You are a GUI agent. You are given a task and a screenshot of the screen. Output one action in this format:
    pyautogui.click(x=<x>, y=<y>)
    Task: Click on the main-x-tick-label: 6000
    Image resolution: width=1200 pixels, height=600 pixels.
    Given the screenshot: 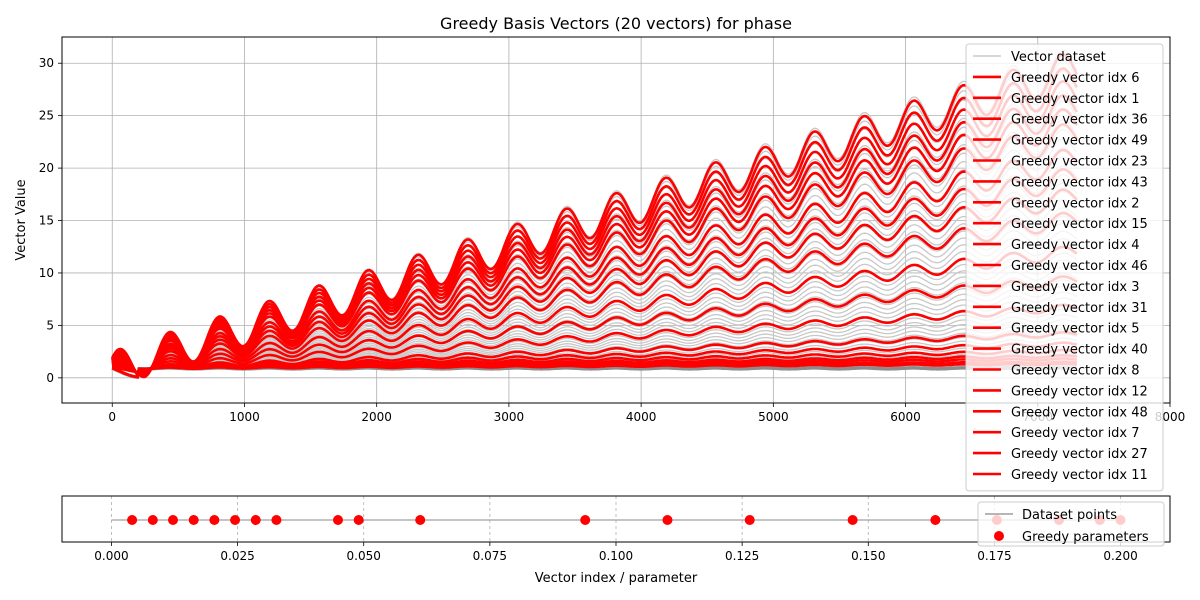 What is the action you would take?
    pyautogui.click(x=905, y=417)
    